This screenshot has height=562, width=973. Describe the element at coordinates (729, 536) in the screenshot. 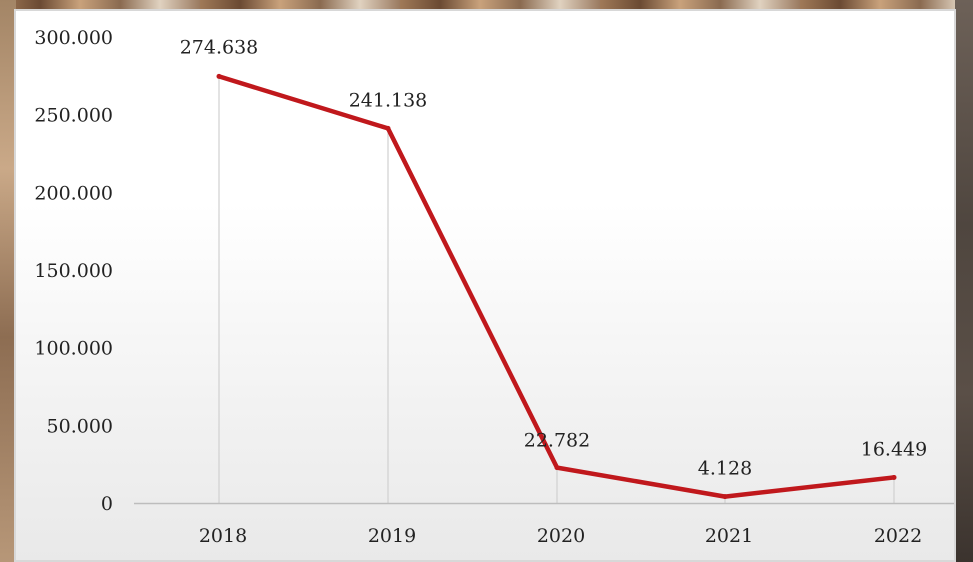

I see `x-tick-label-2021: 2021` at that location.